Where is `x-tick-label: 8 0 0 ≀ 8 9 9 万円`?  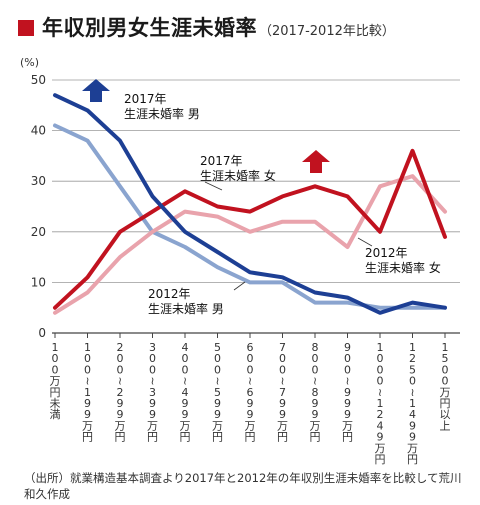 x-tick-label: 8 0 0 ≀ 8 9 9 万円 is located at coordinates (315, 392).